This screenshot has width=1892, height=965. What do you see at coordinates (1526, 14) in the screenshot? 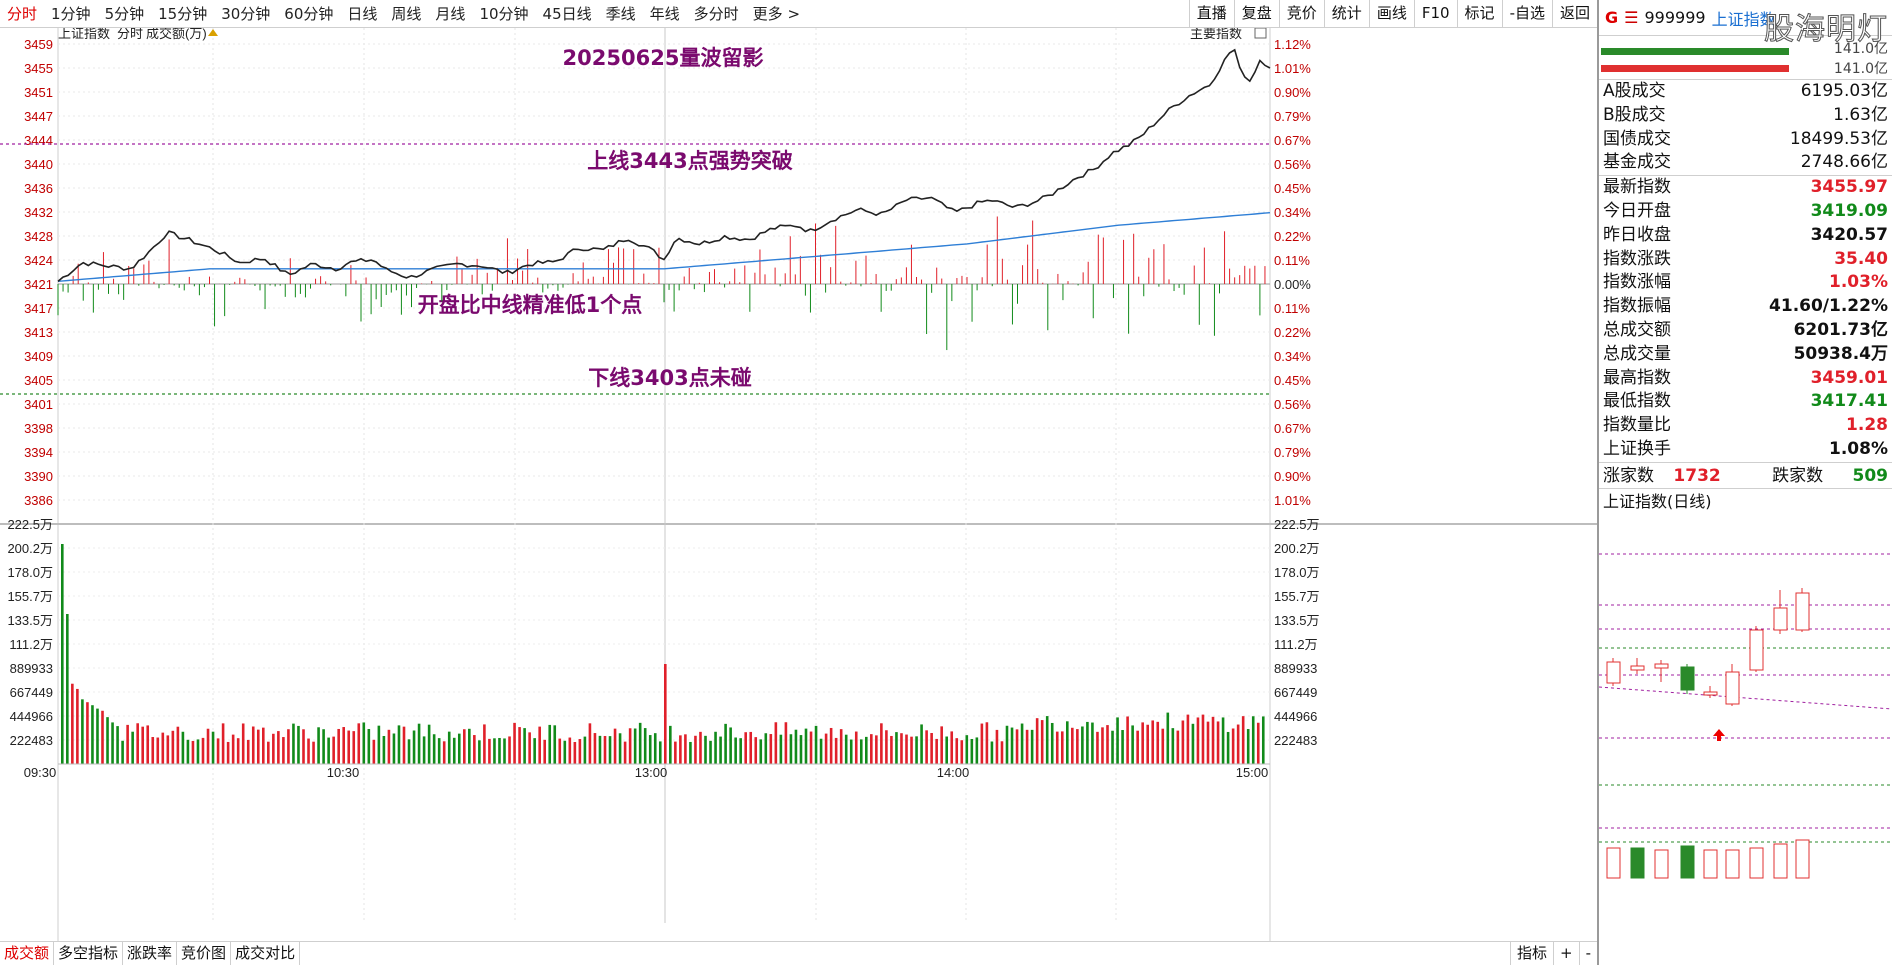
I see `tool-button-7: -自选` at bounding box center [1526, 14].